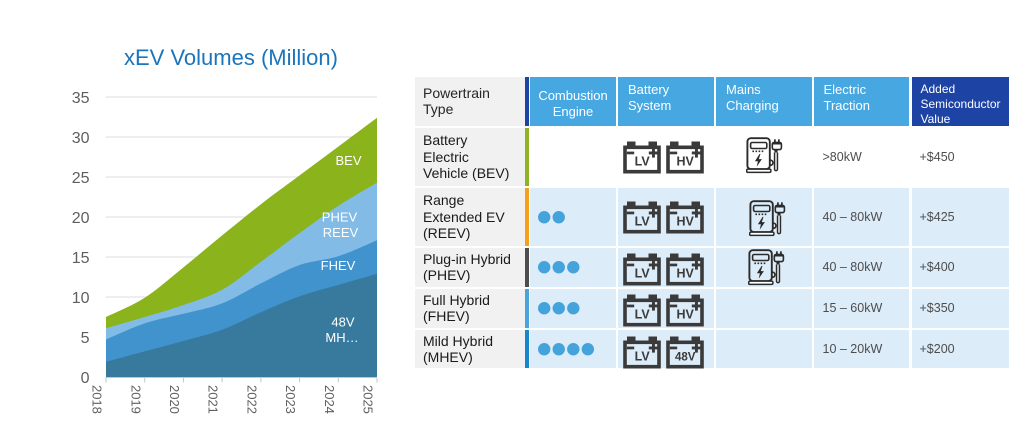  Describe the element at coordinates (338, 265) in the screenshot. I see `svg-text: FHEV` at that location.